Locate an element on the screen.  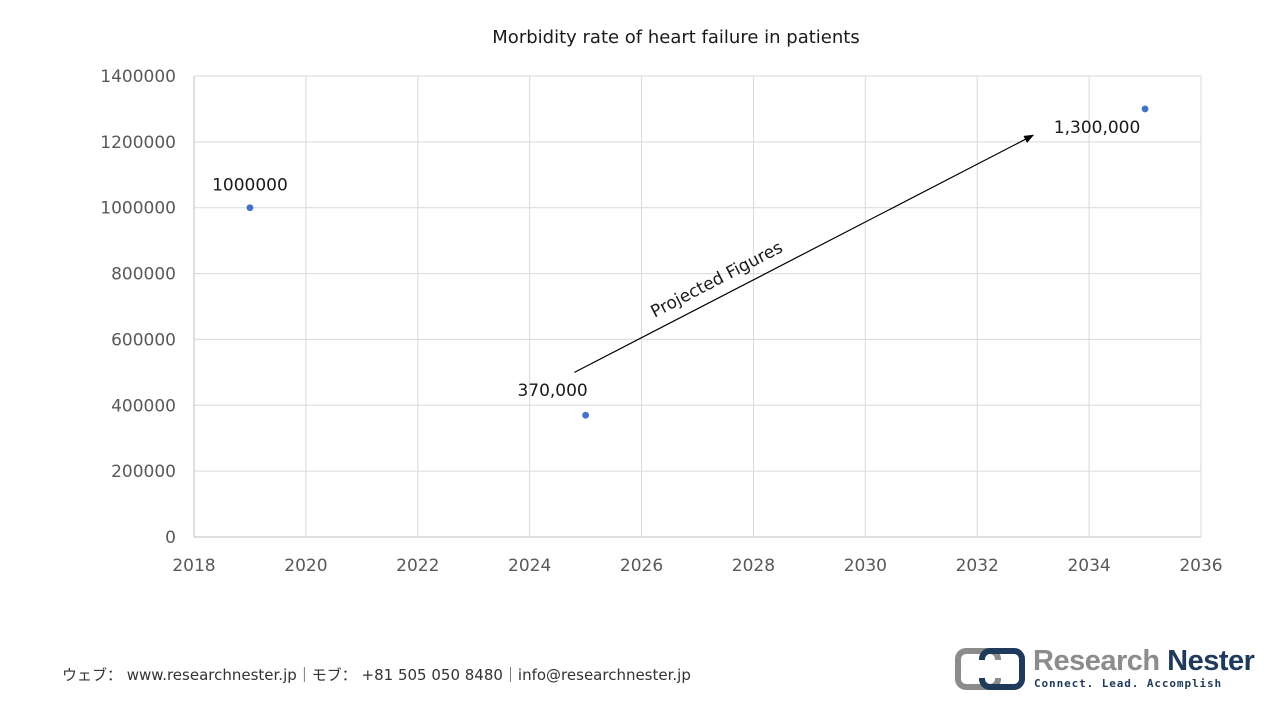
x-tick-label: 2024 is located at coordinates (529, 566).